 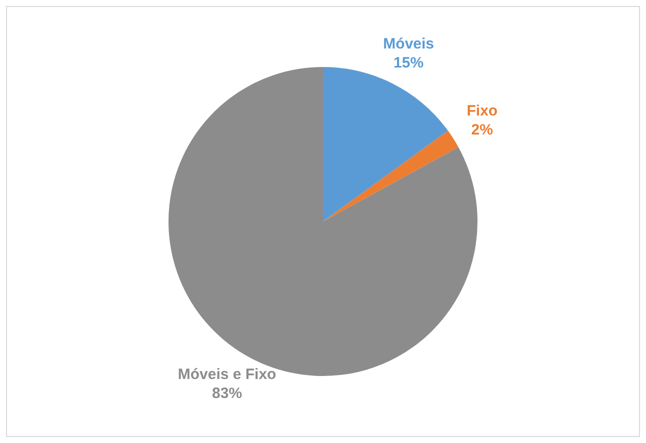 What do you see at coordinates (227, 393) in the screenshot?
I see `data-label: 83%` at bounding box center [227, 393].